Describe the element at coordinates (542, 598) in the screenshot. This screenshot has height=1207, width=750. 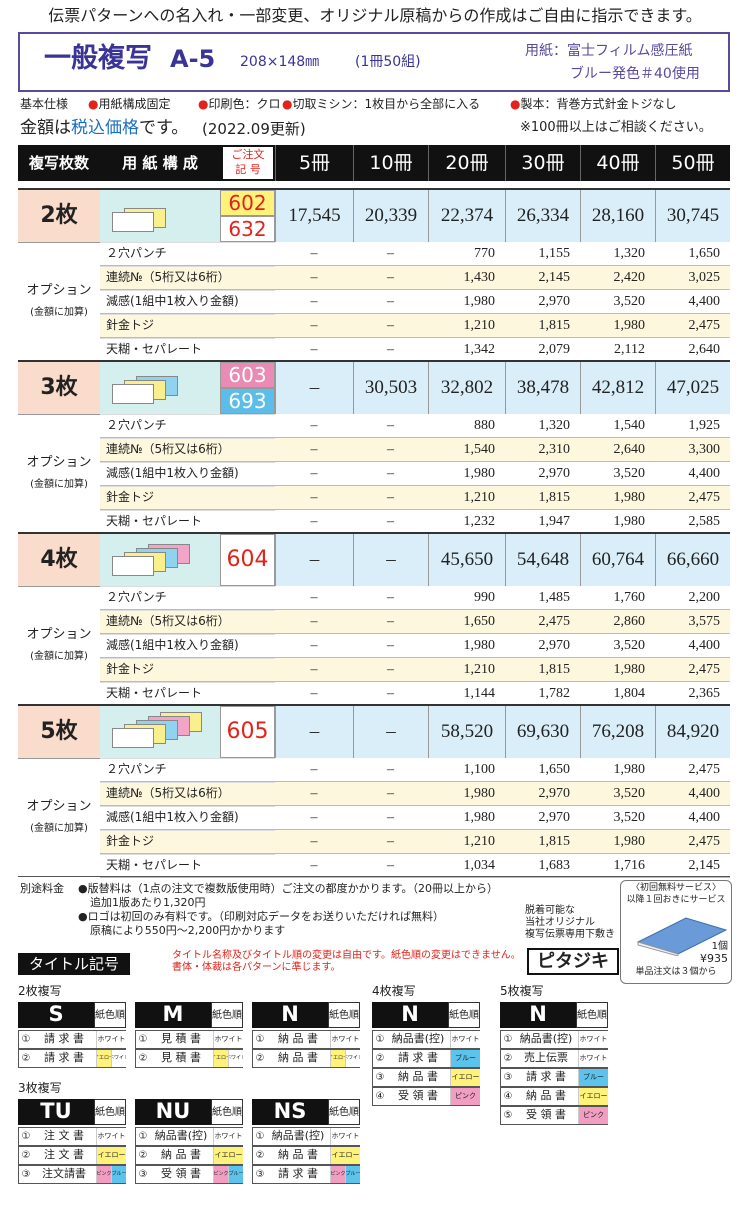
I see `option-price: 1,485` at that location.